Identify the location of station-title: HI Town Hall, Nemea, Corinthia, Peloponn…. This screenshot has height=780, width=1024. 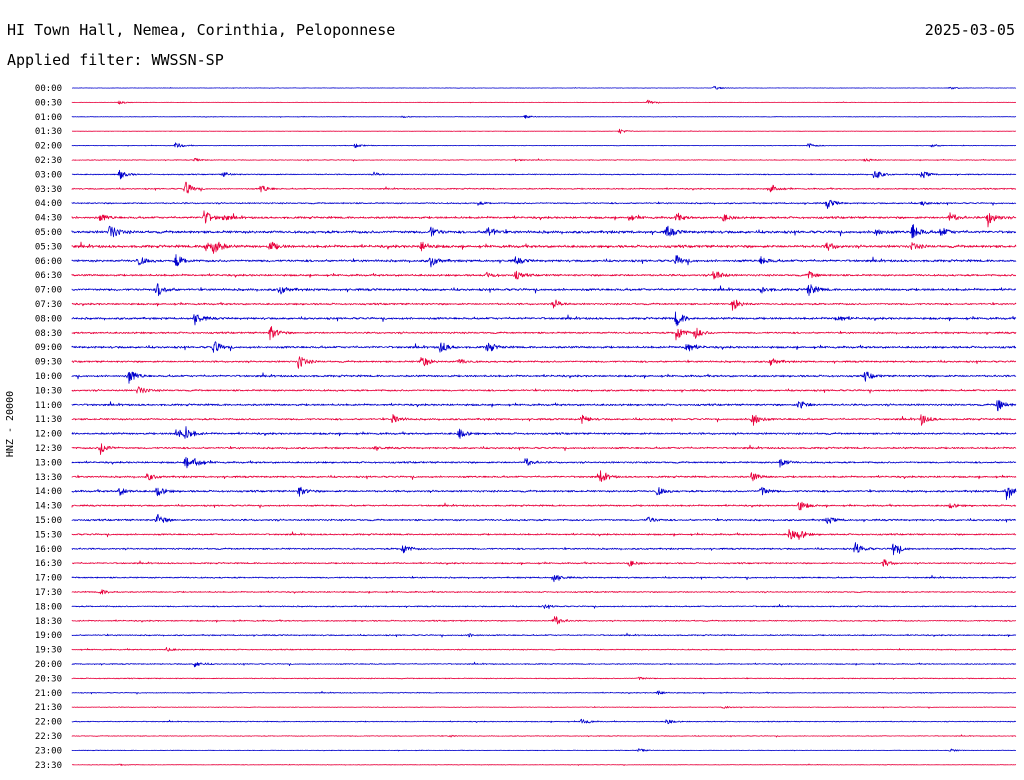
(201, 30).